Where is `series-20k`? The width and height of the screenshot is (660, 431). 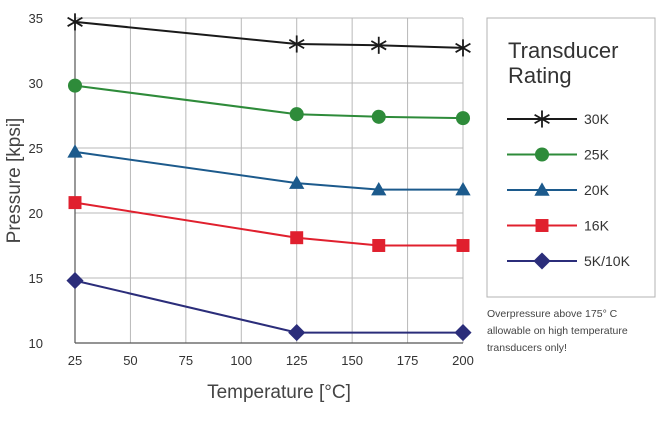
series-20k is located at coordinates (269, 170).